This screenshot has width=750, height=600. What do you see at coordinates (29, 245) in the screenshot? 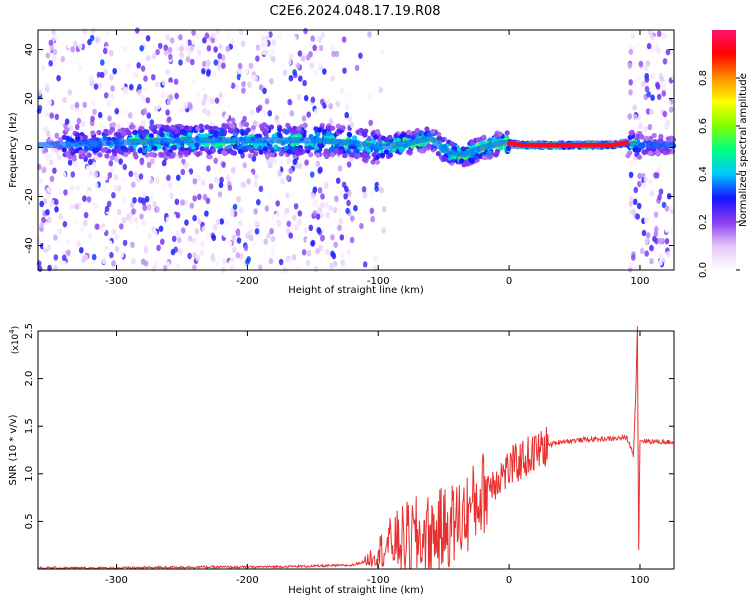
I see `y-tick-label: -40` at bounding box center [29, 245].